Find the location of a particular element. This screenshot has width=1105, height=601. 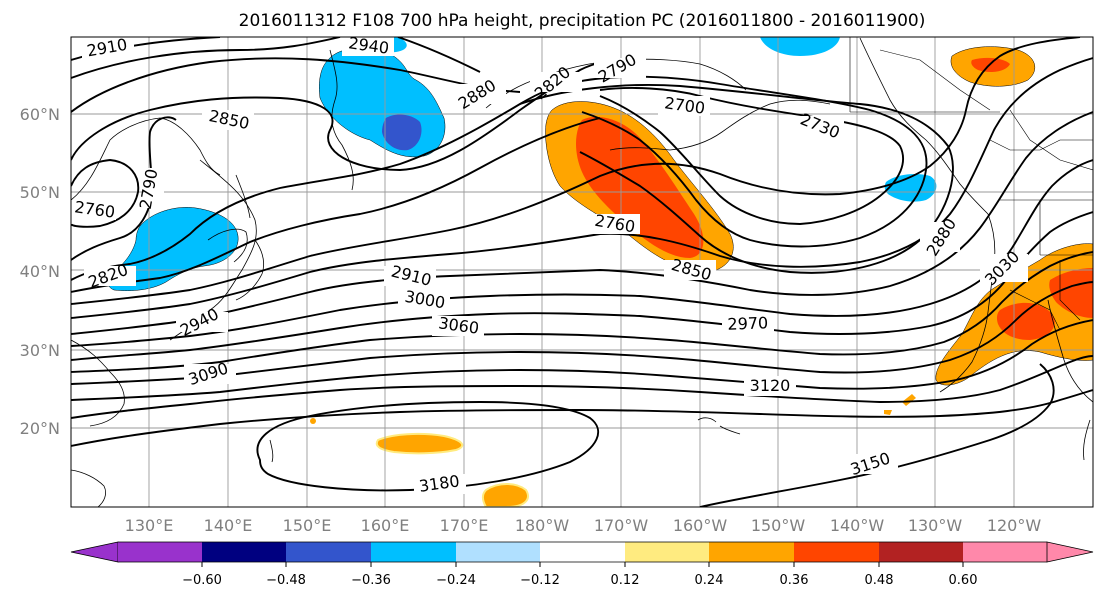

svg-text: 2940 is located at coordinates (368, 45).